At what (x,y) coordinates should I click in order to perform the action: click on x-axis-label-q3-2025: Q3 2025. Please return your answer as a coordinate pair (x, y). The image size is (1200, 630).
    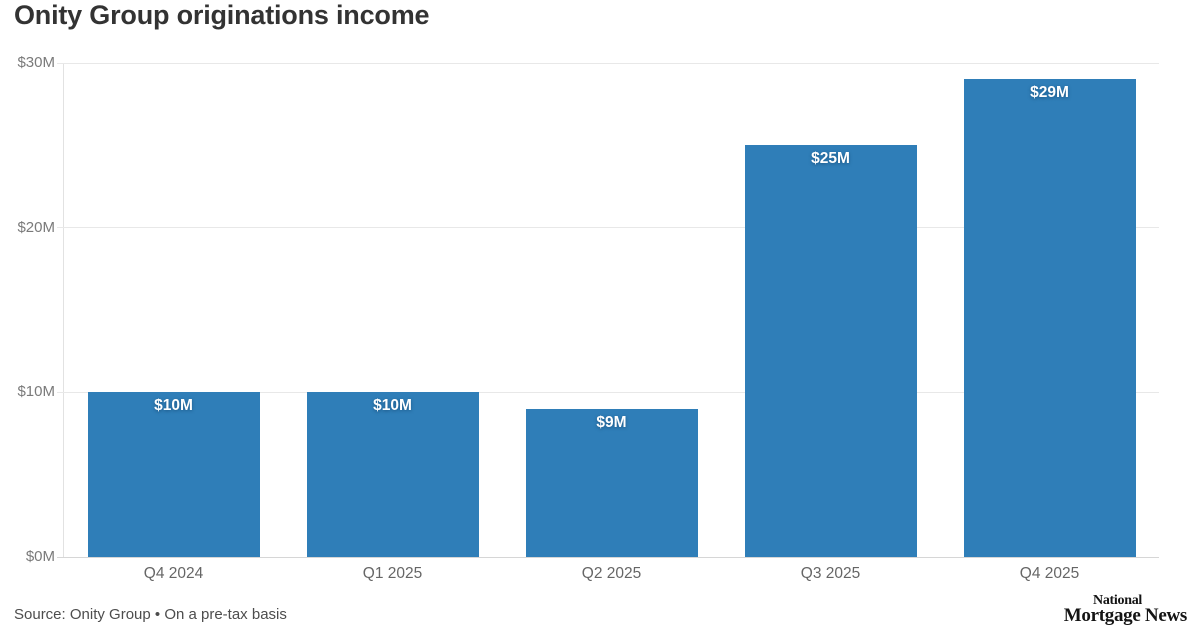
    Looking at the image, I should click on (830, 573).